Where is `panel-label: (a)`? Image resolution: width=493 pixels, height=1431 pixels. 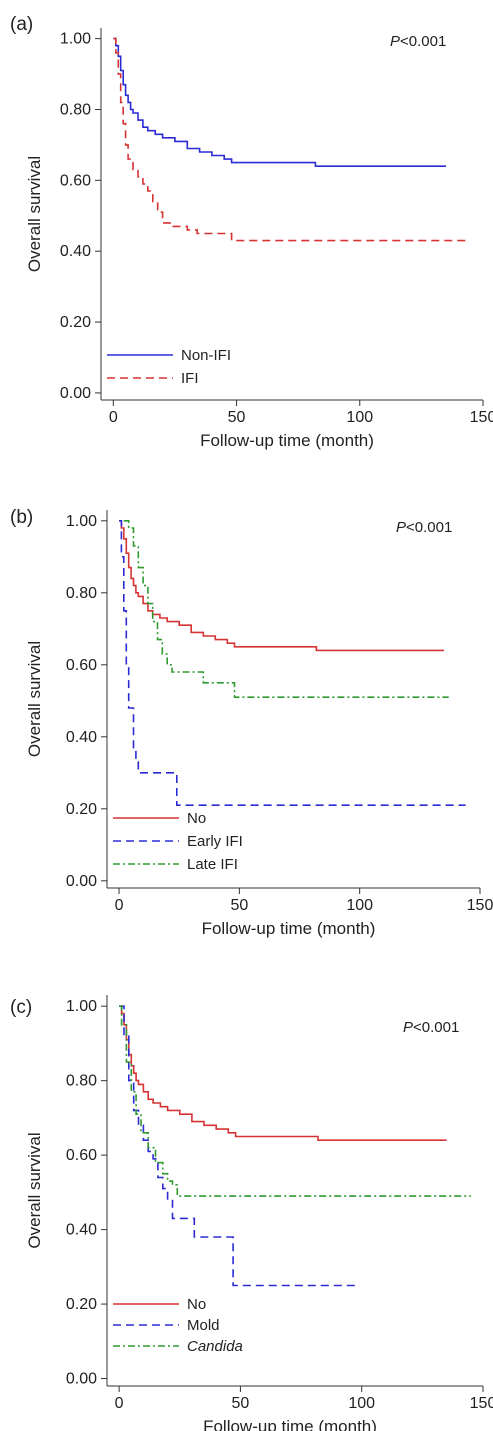 panel-label: (a) is located at coordinates (21, 24).